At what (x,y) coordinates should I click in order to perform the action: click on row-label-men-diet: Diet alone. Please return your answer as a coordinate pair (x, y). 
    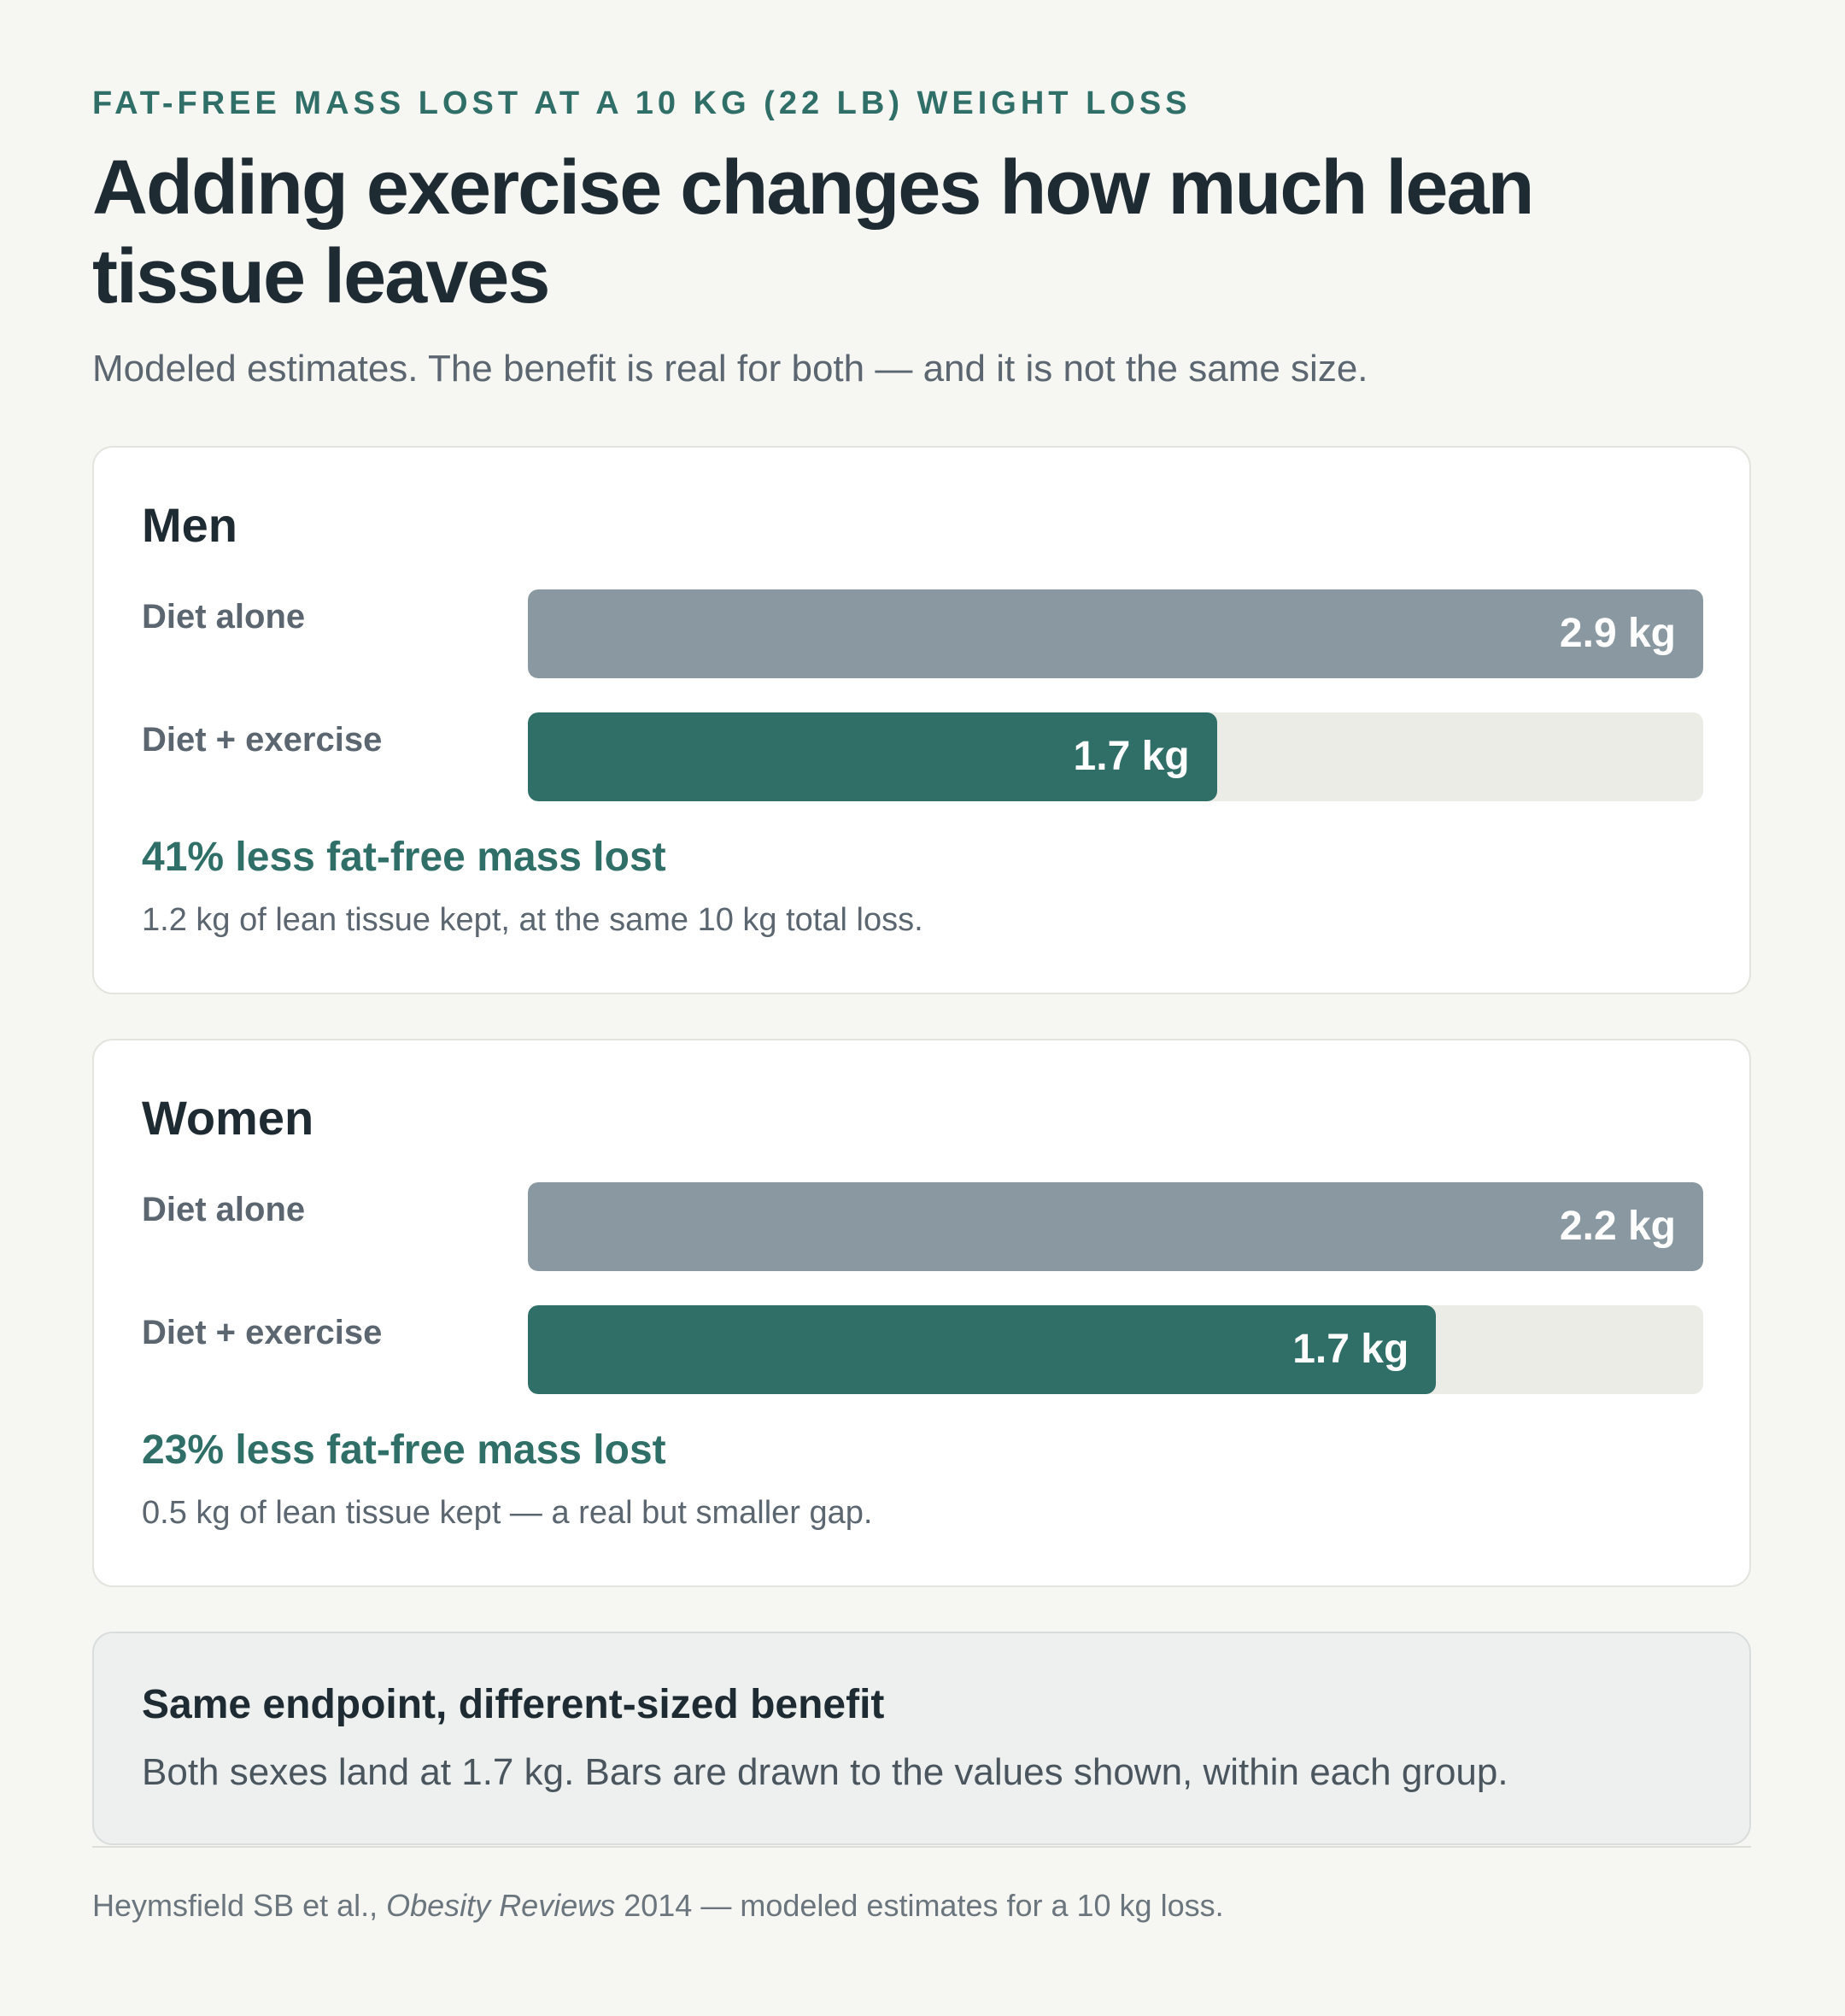
    Looking at the image, I should click on (224, 617).